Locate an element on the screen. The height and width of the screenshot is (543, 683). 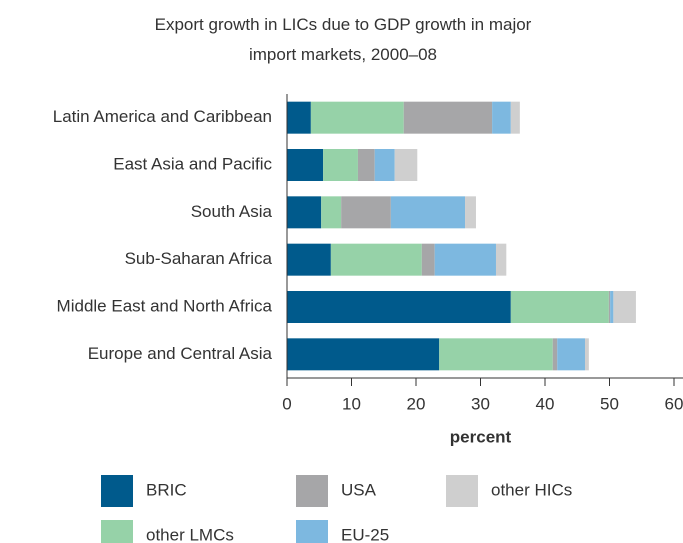
x-tick-label: 40 is located at coordinates (545, 403).